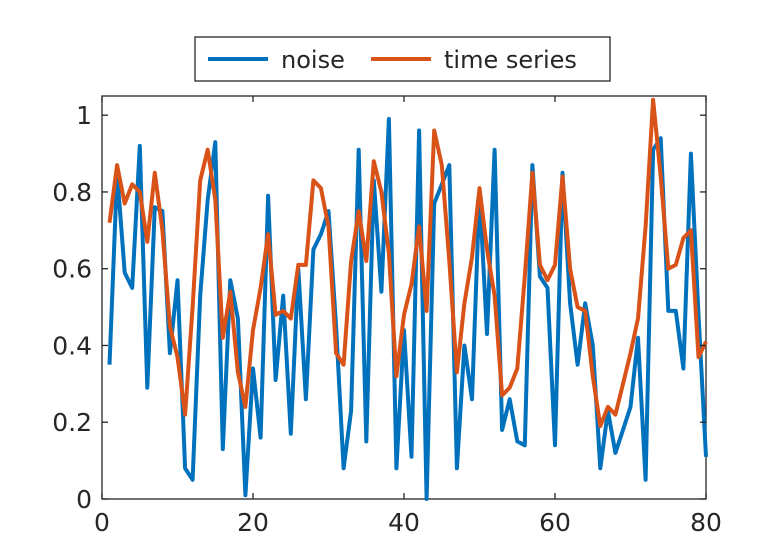 The width and height of the screenshot is (780, 553). Describe the element at coordinates (72, 345) in the screenshot. I see `y-tick-label: 0.4` at that location.